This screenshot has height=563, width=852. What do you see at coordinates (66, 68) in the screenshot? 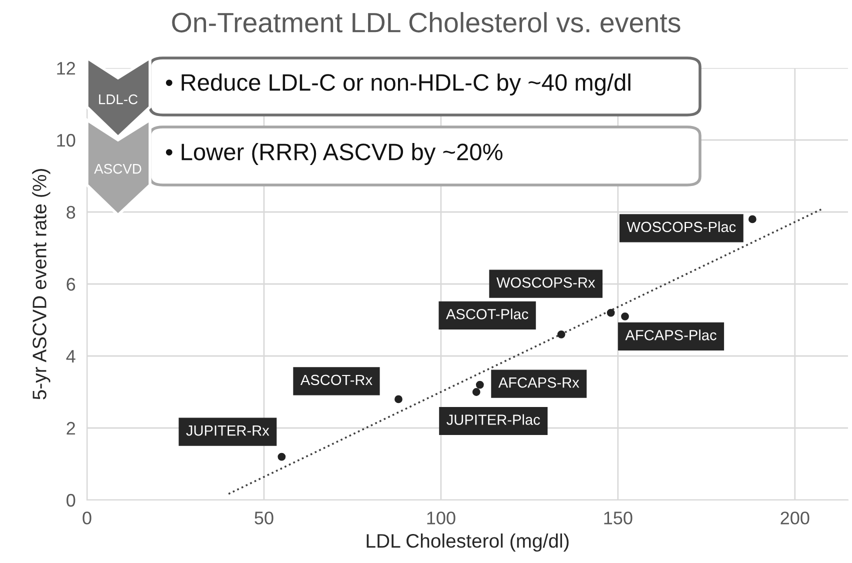
I see `y-tick-label: 12` at bounding box center [66, 68].